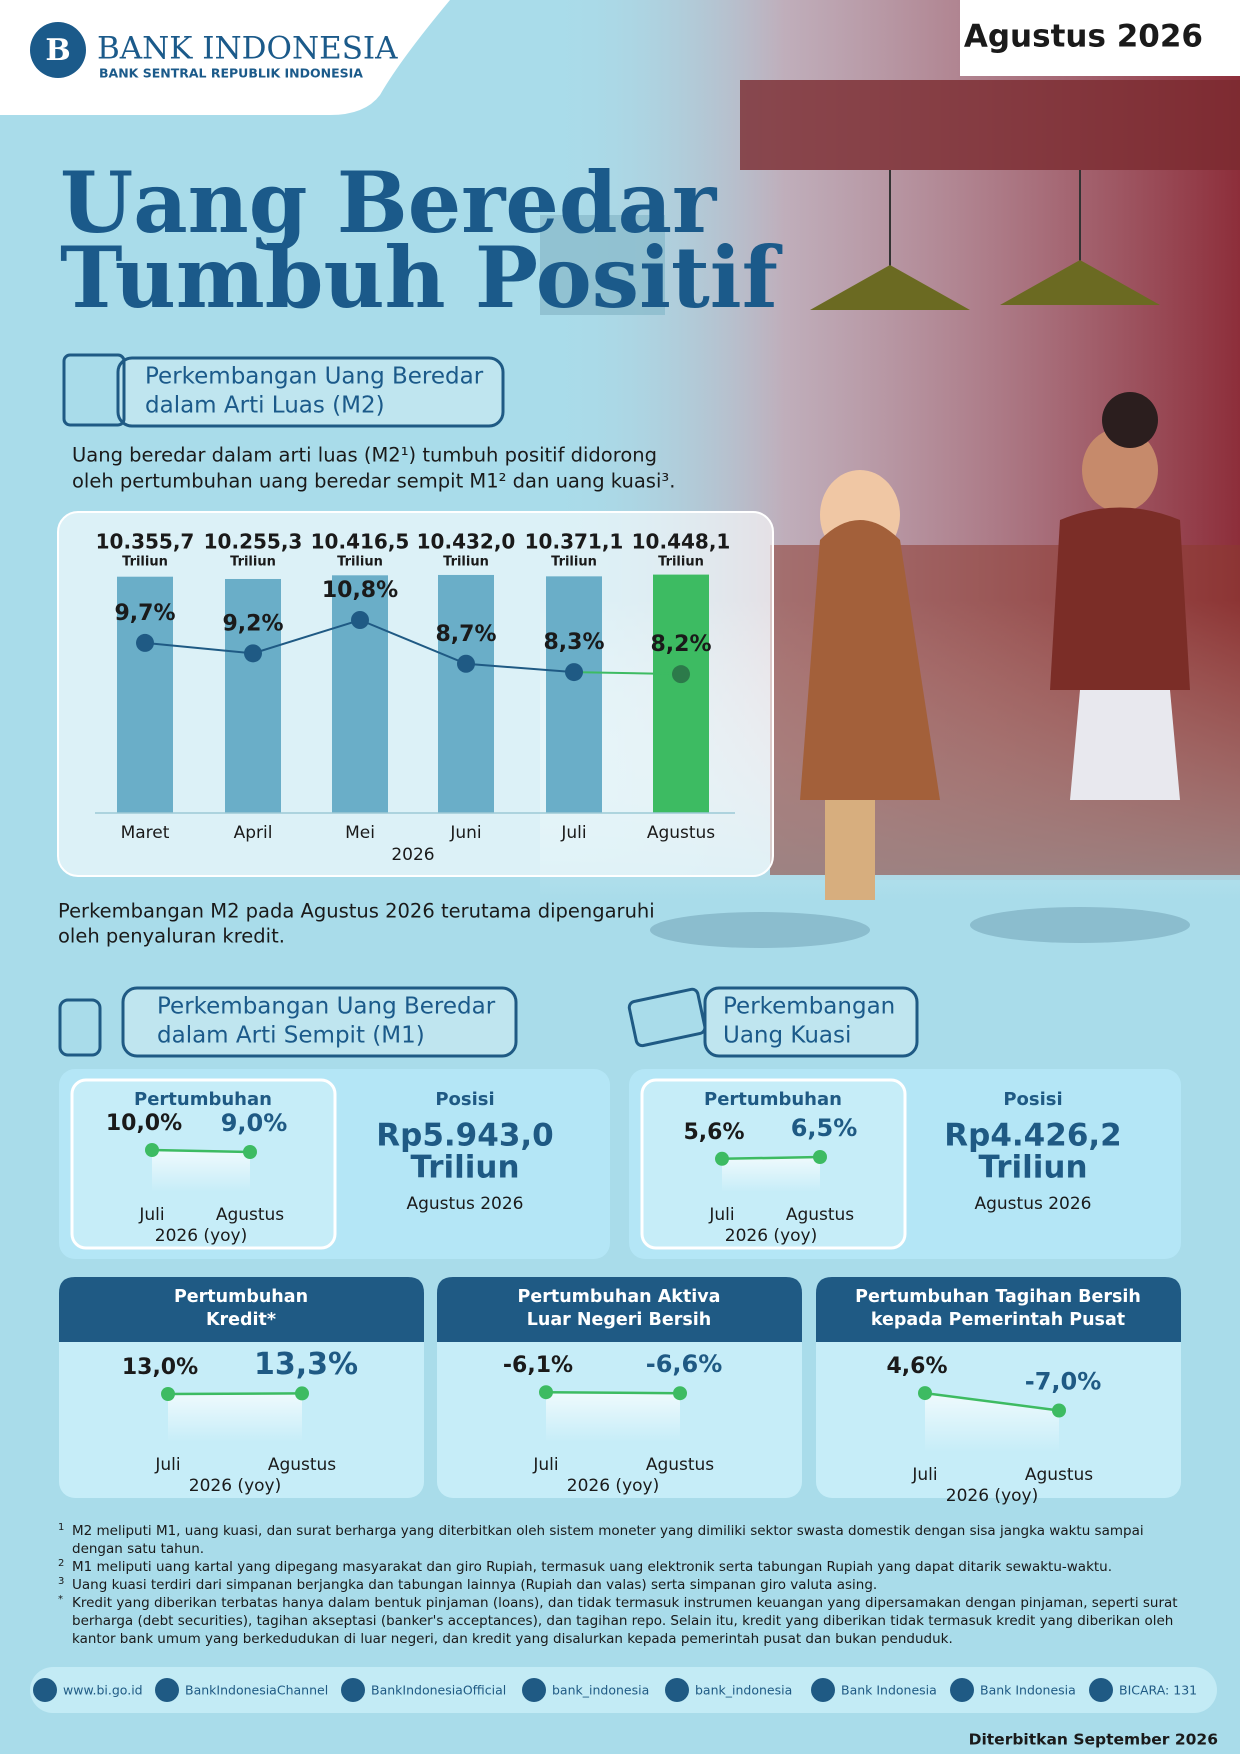 This screenshot has width=1240, height=1754. I want to click on value-label: -6,1%, so click(538, 1365).